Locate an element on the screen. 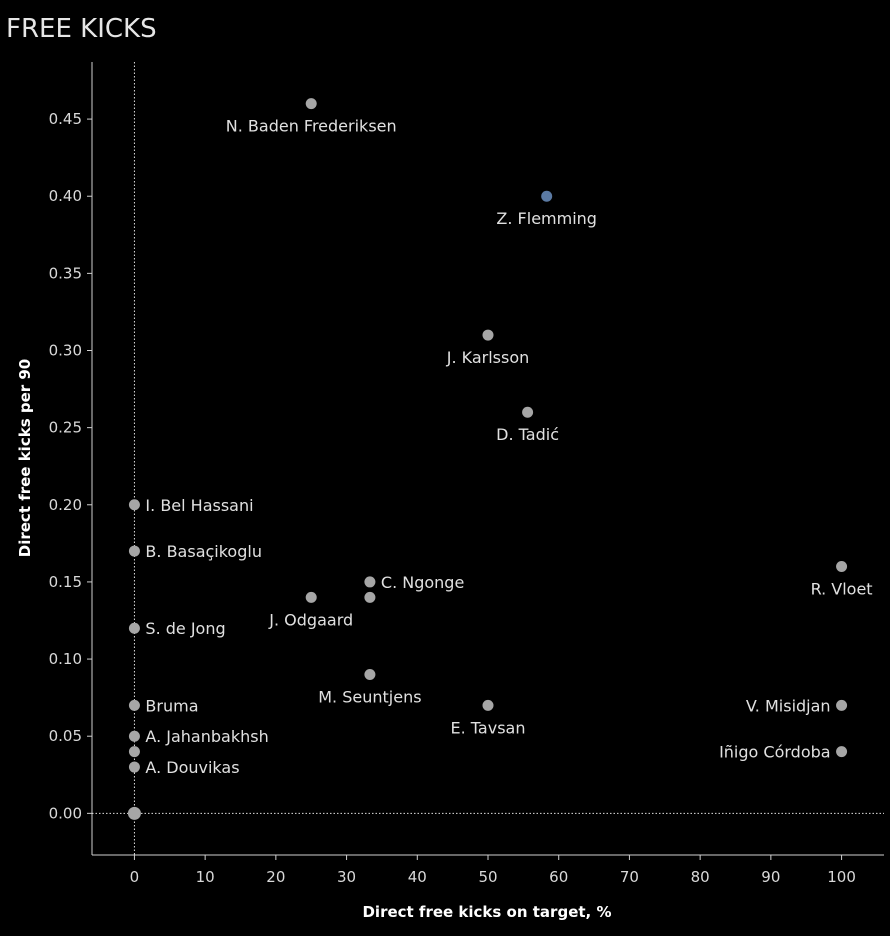  point-label: R. Vloet is located at coordinates (842, 588).